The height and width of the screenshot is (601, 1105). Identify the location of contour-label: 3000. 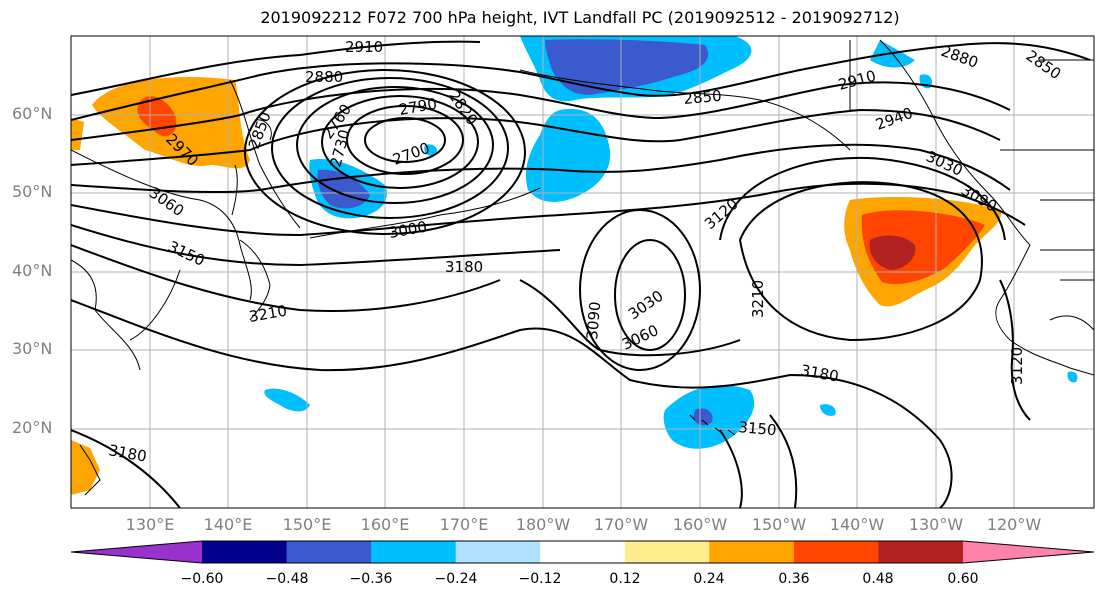
(408, 230).